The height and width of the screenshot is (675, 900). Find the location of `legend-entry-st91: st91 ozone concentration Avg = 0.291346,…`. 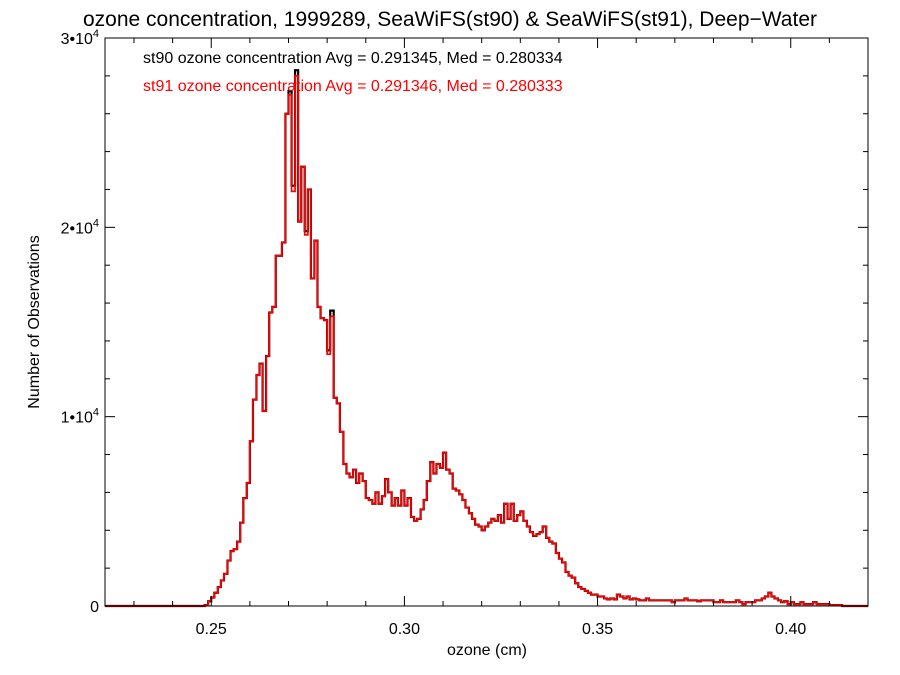

legend-entry-st91: st91 ozone concentration Avg = 0.291346,… is located at coordinates (353, 86).